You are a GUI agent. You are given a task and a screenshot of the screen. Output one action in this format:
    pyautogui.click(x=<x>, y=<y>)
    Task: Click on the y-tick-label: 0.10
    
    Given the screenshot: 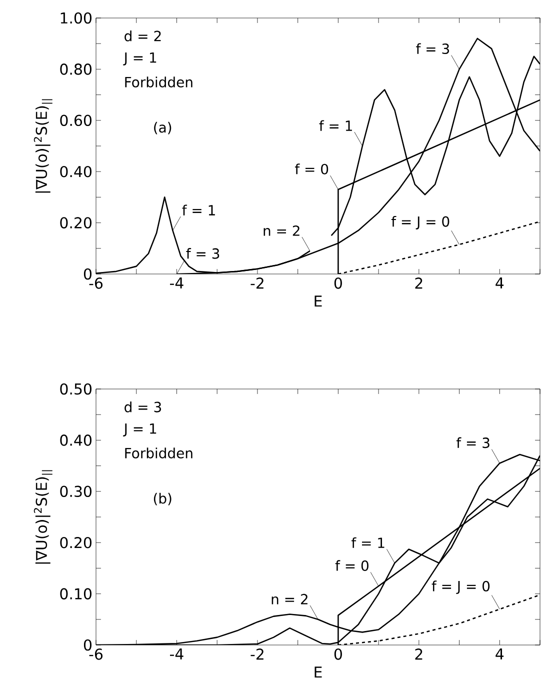 What is the action you would take?
    pyautogui.click(x=76, y=594)
    